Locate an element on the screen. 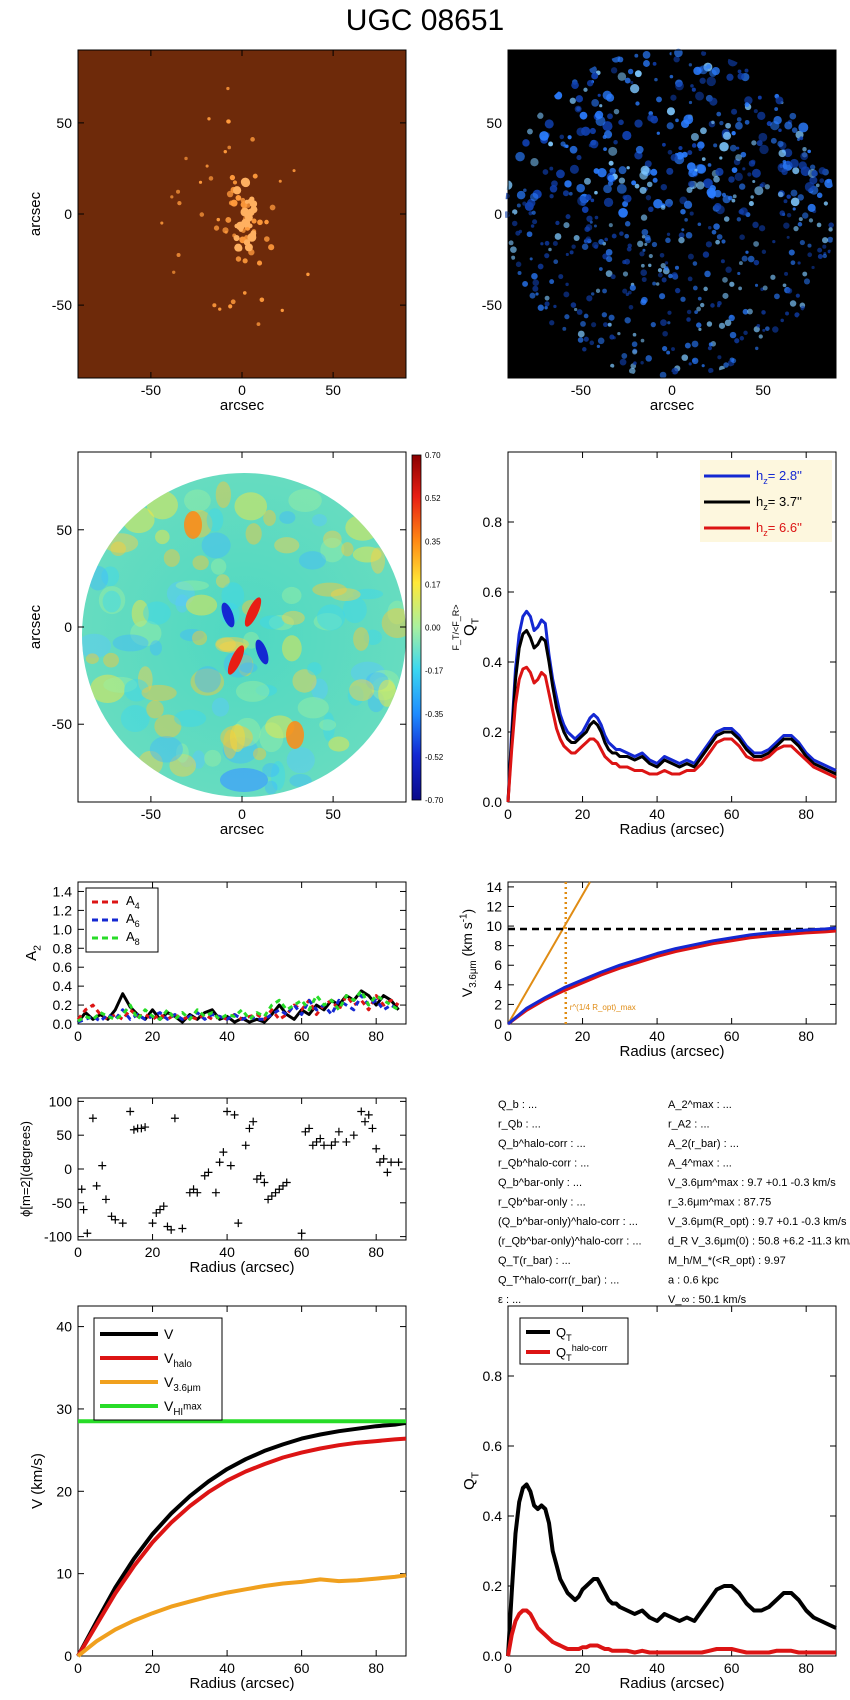 This screenshot has width=850, height=1700. x-tick-label: 0 is located at coordinates (78, 1252).